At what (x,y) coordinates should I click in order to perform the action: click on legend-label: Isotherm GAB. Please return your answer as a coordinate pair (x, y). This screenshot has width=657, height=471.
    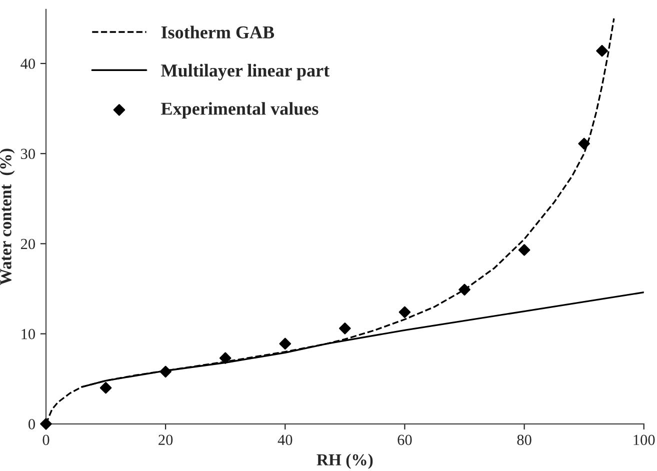
    Looking at the image, I should click on (217, 32).